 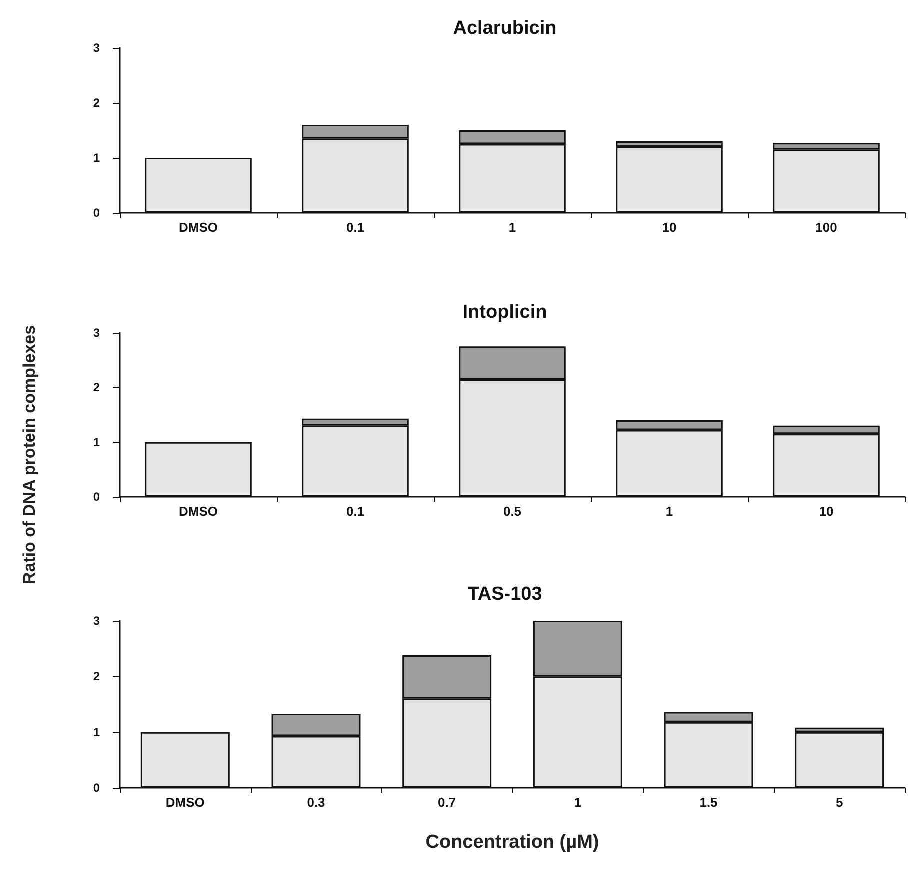 I want to click on y-axis-title: Ratio of DNA protein complexes, so click(x=30, y=455).